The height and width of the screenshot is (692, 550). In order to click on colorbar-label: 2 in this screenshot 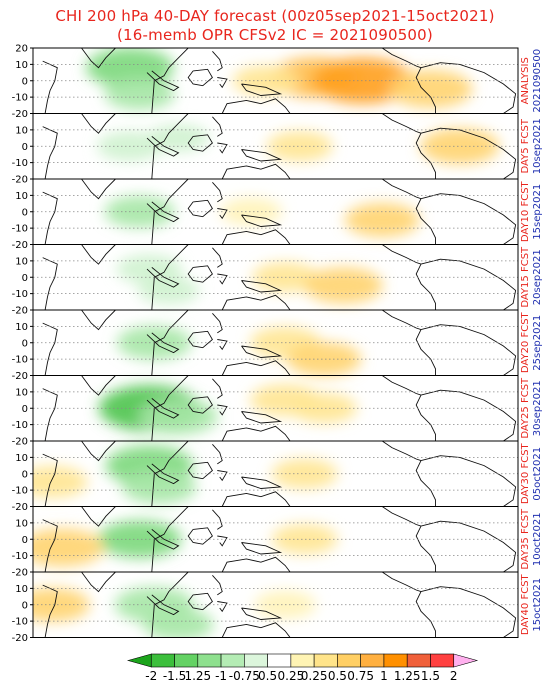, I will do `click(454, 676)`.